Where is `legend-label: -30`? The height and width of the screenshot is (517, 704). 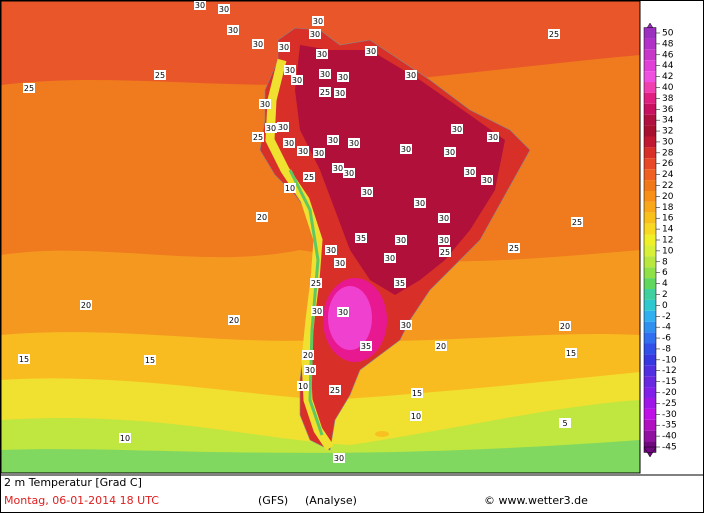
legend-label: -30 is located at coordinates (669, 415).